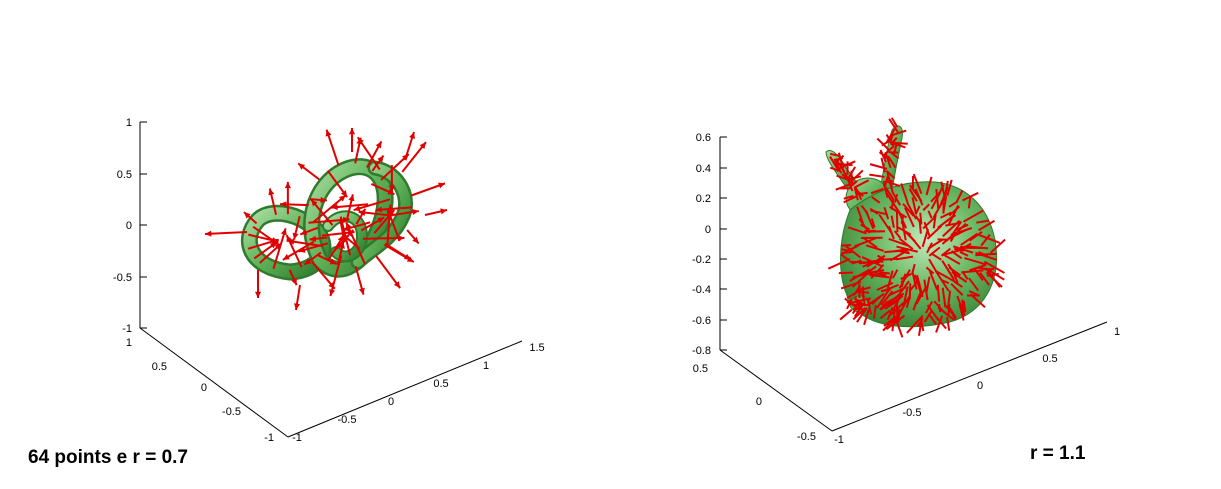 The height and width of the screenshot is (489, 1221). I want to click on z-tick-label: 0.2, so click(703, 199).